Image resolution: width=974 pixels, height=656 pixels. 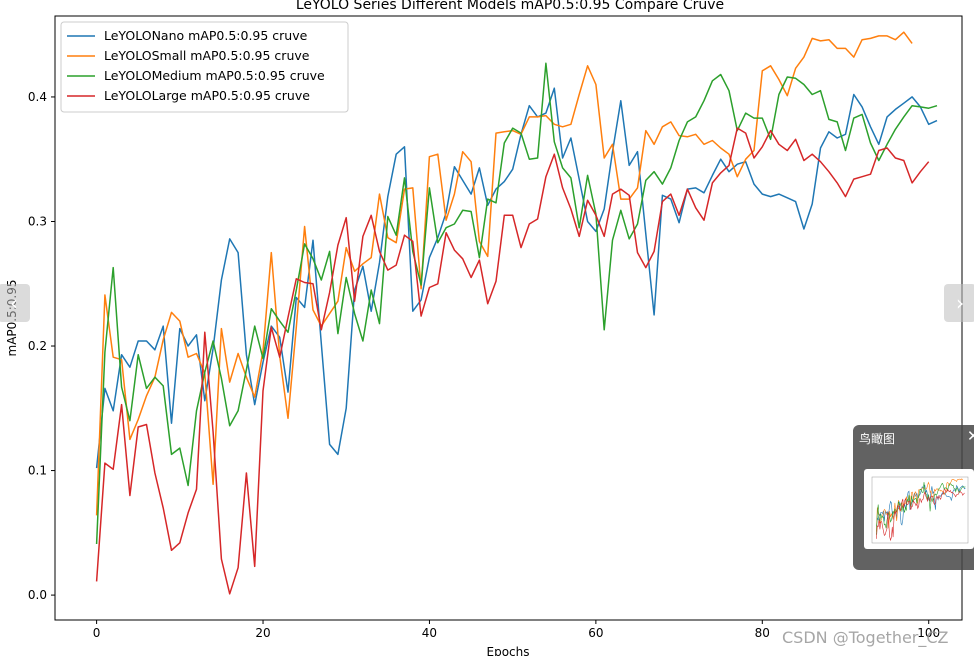 I want to click on thumb-frame, so click(x=920, y=510).